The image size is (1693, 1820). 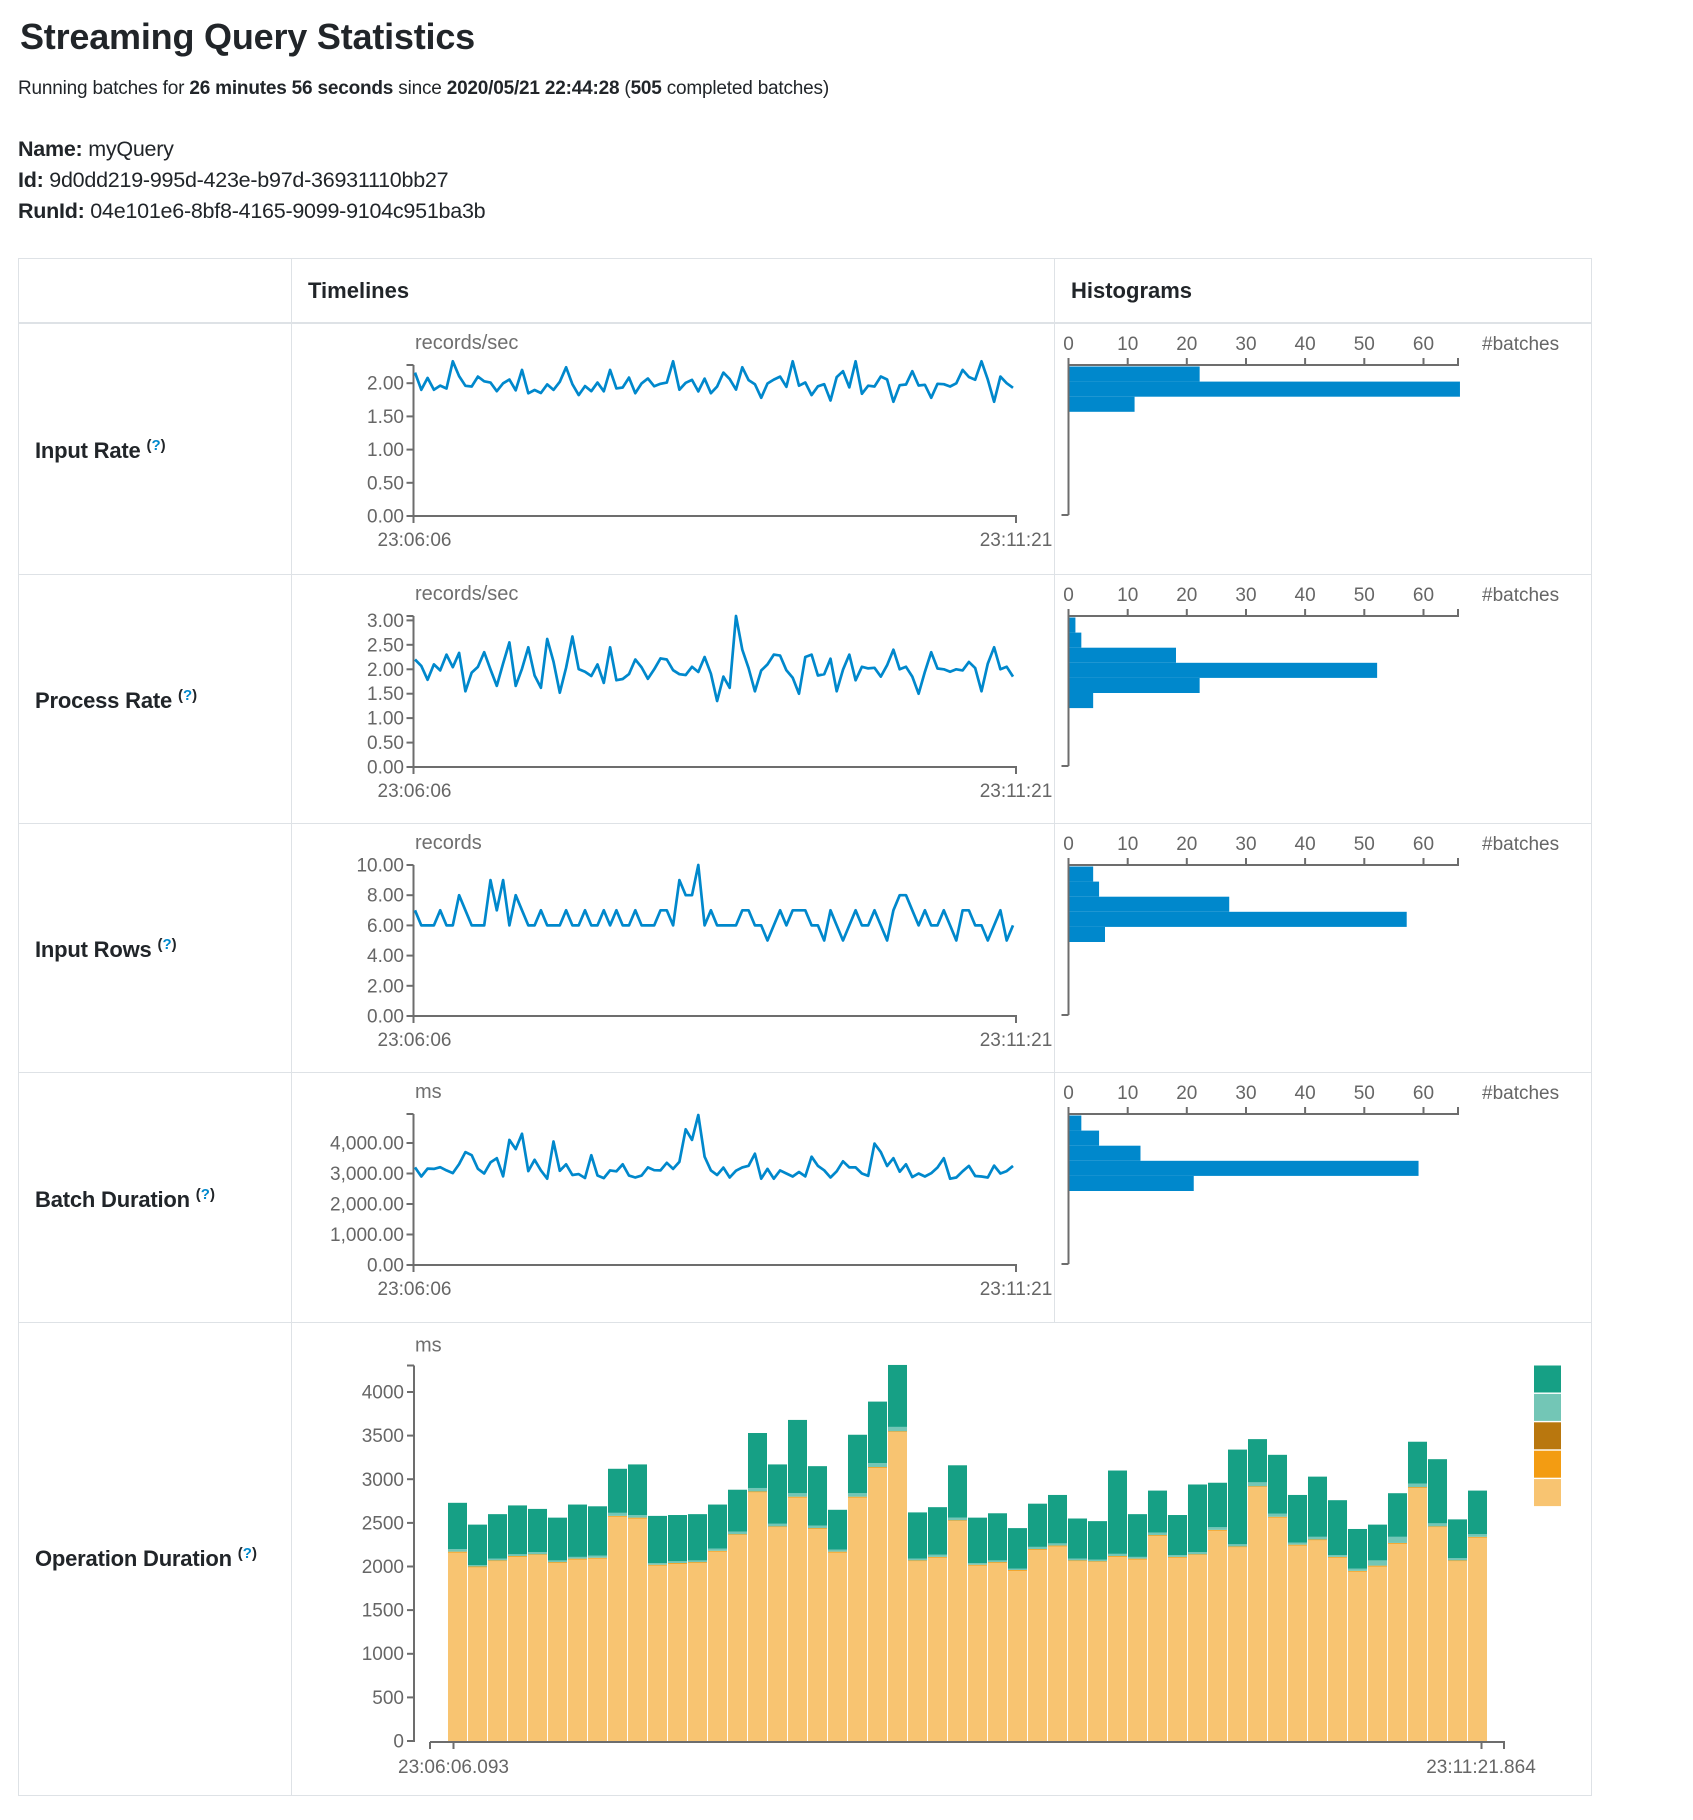 What do you see at coordinates (383, 1567) in the screenshot?
I see `svg-text: 2000` at bounding box center [383, 1567].